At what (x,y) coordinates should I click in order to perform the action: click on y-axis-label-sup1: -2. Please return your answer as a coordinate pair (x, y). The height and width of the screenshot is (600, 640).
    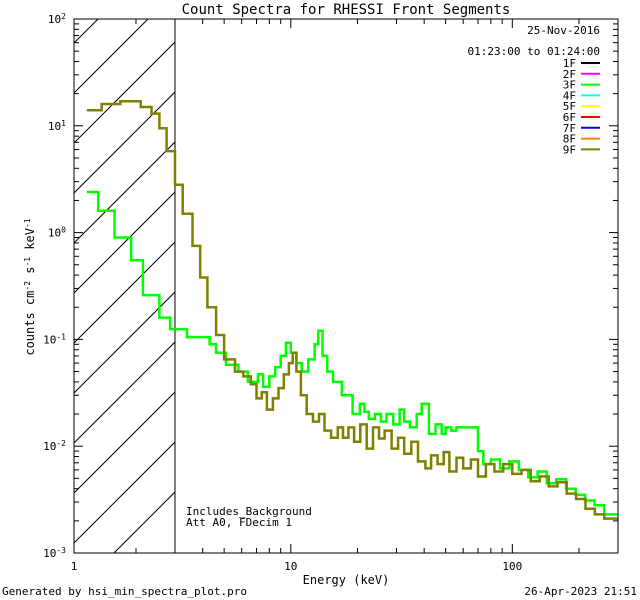
    Looking at the image, I should click on (27, 286).